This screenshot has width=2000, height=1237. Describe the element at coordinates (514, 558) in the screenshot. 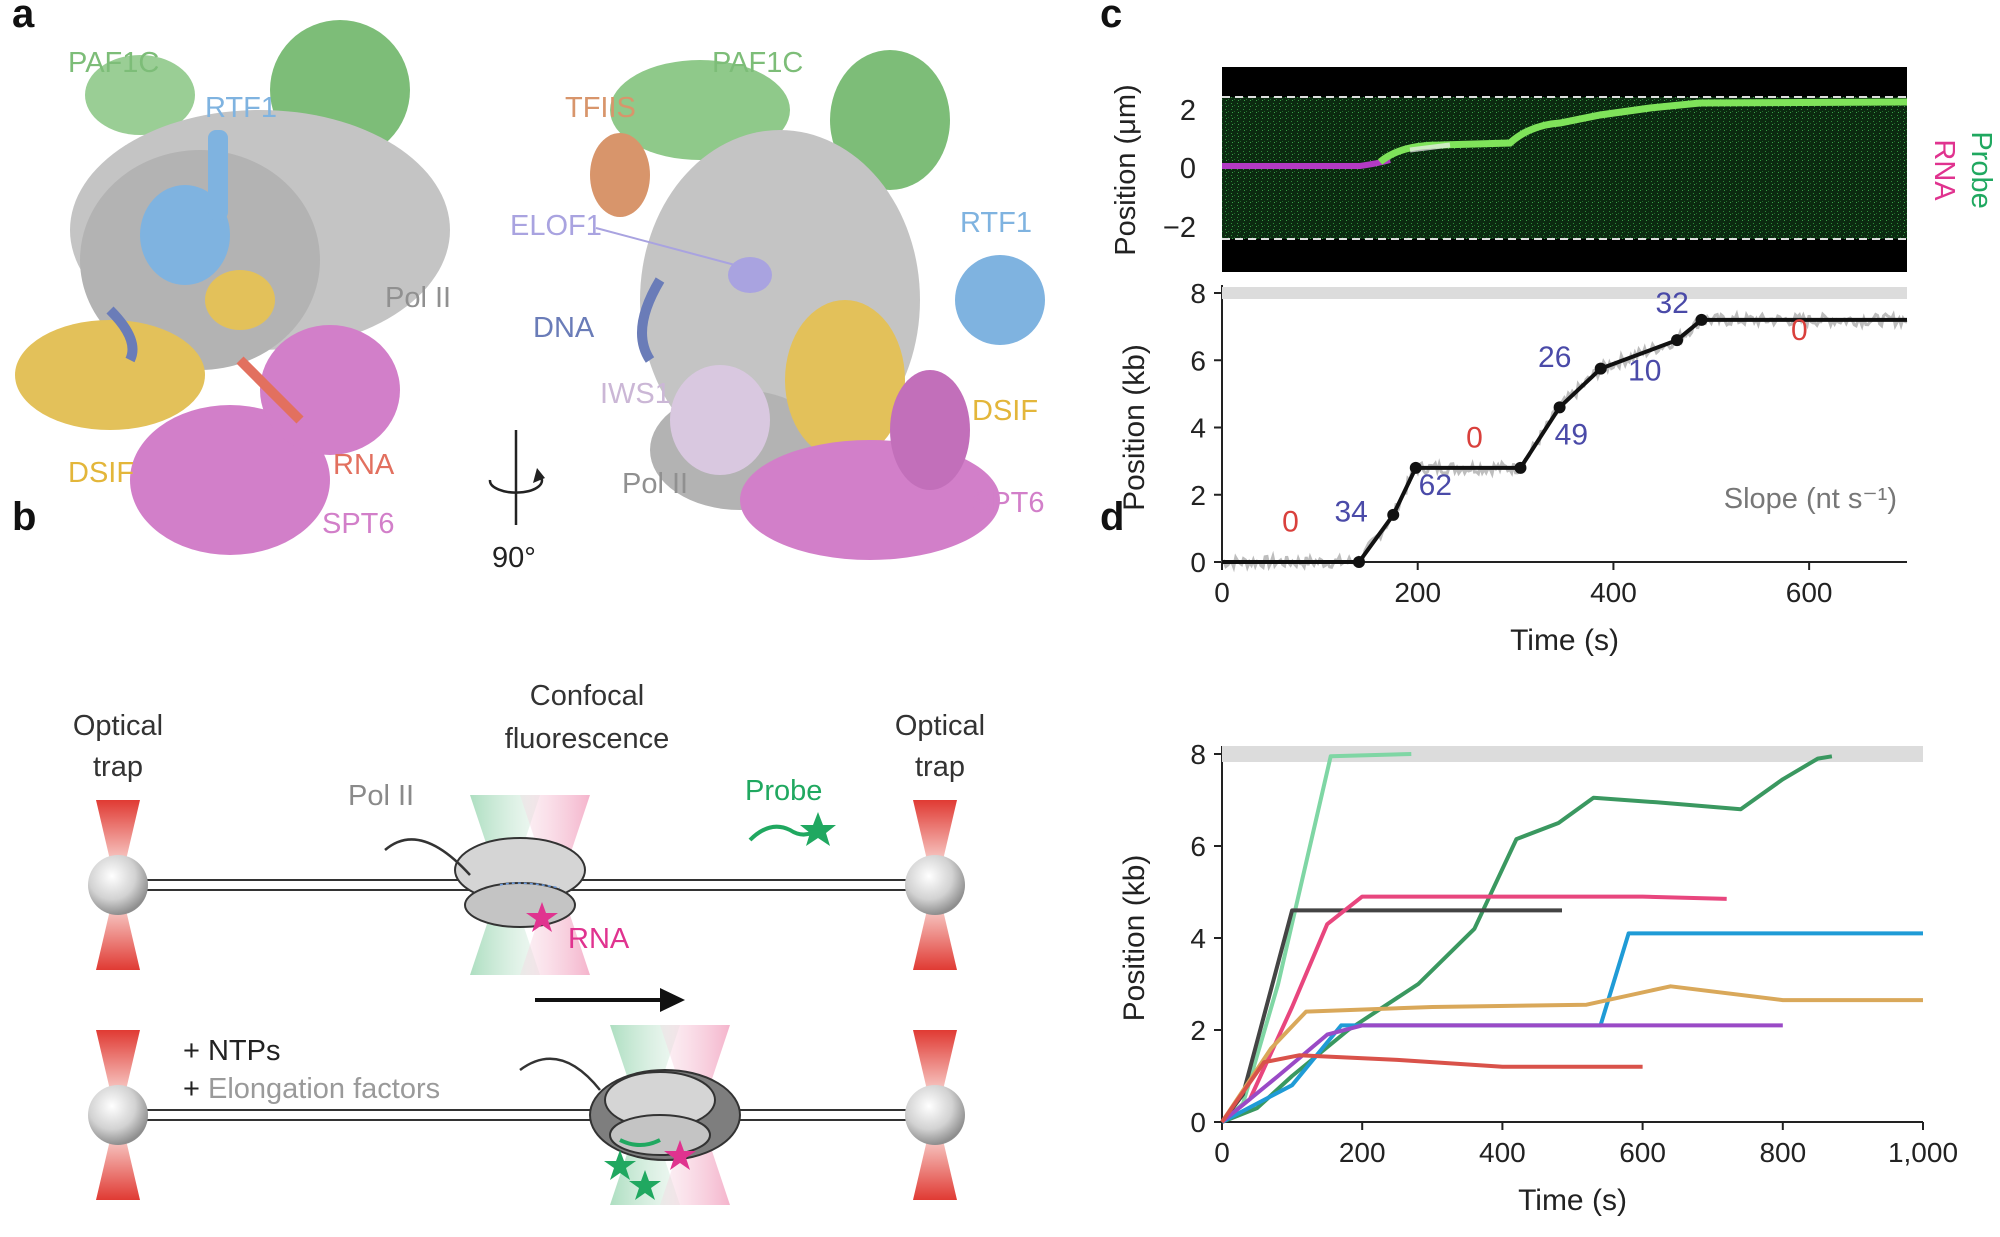

I see `label-rotation: 90°` at that location.